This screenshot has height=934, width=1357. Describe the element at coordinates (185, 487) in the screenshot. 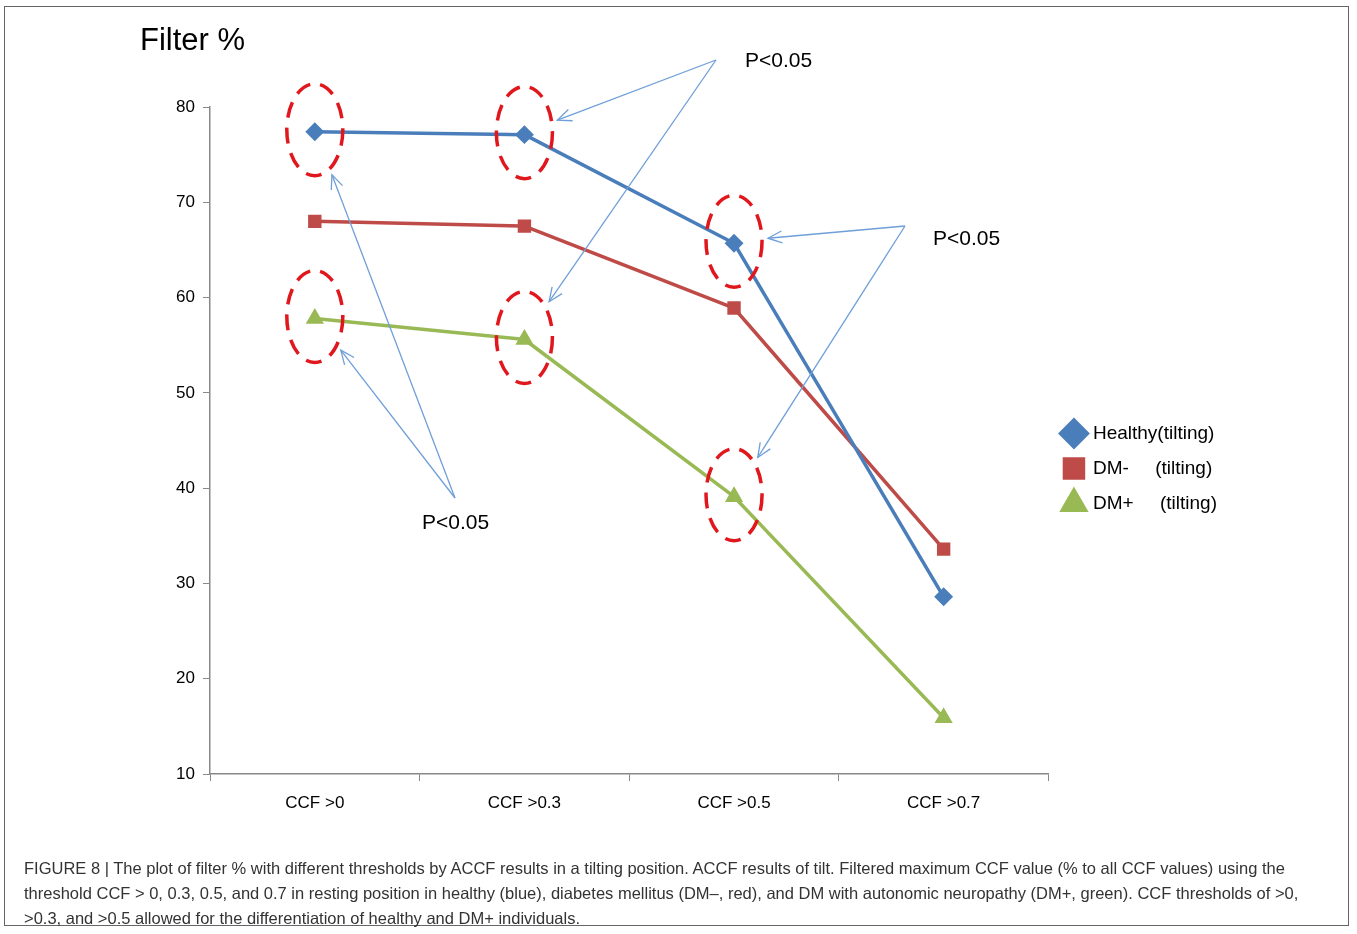

I see `y-tick-label: 40` at that location.